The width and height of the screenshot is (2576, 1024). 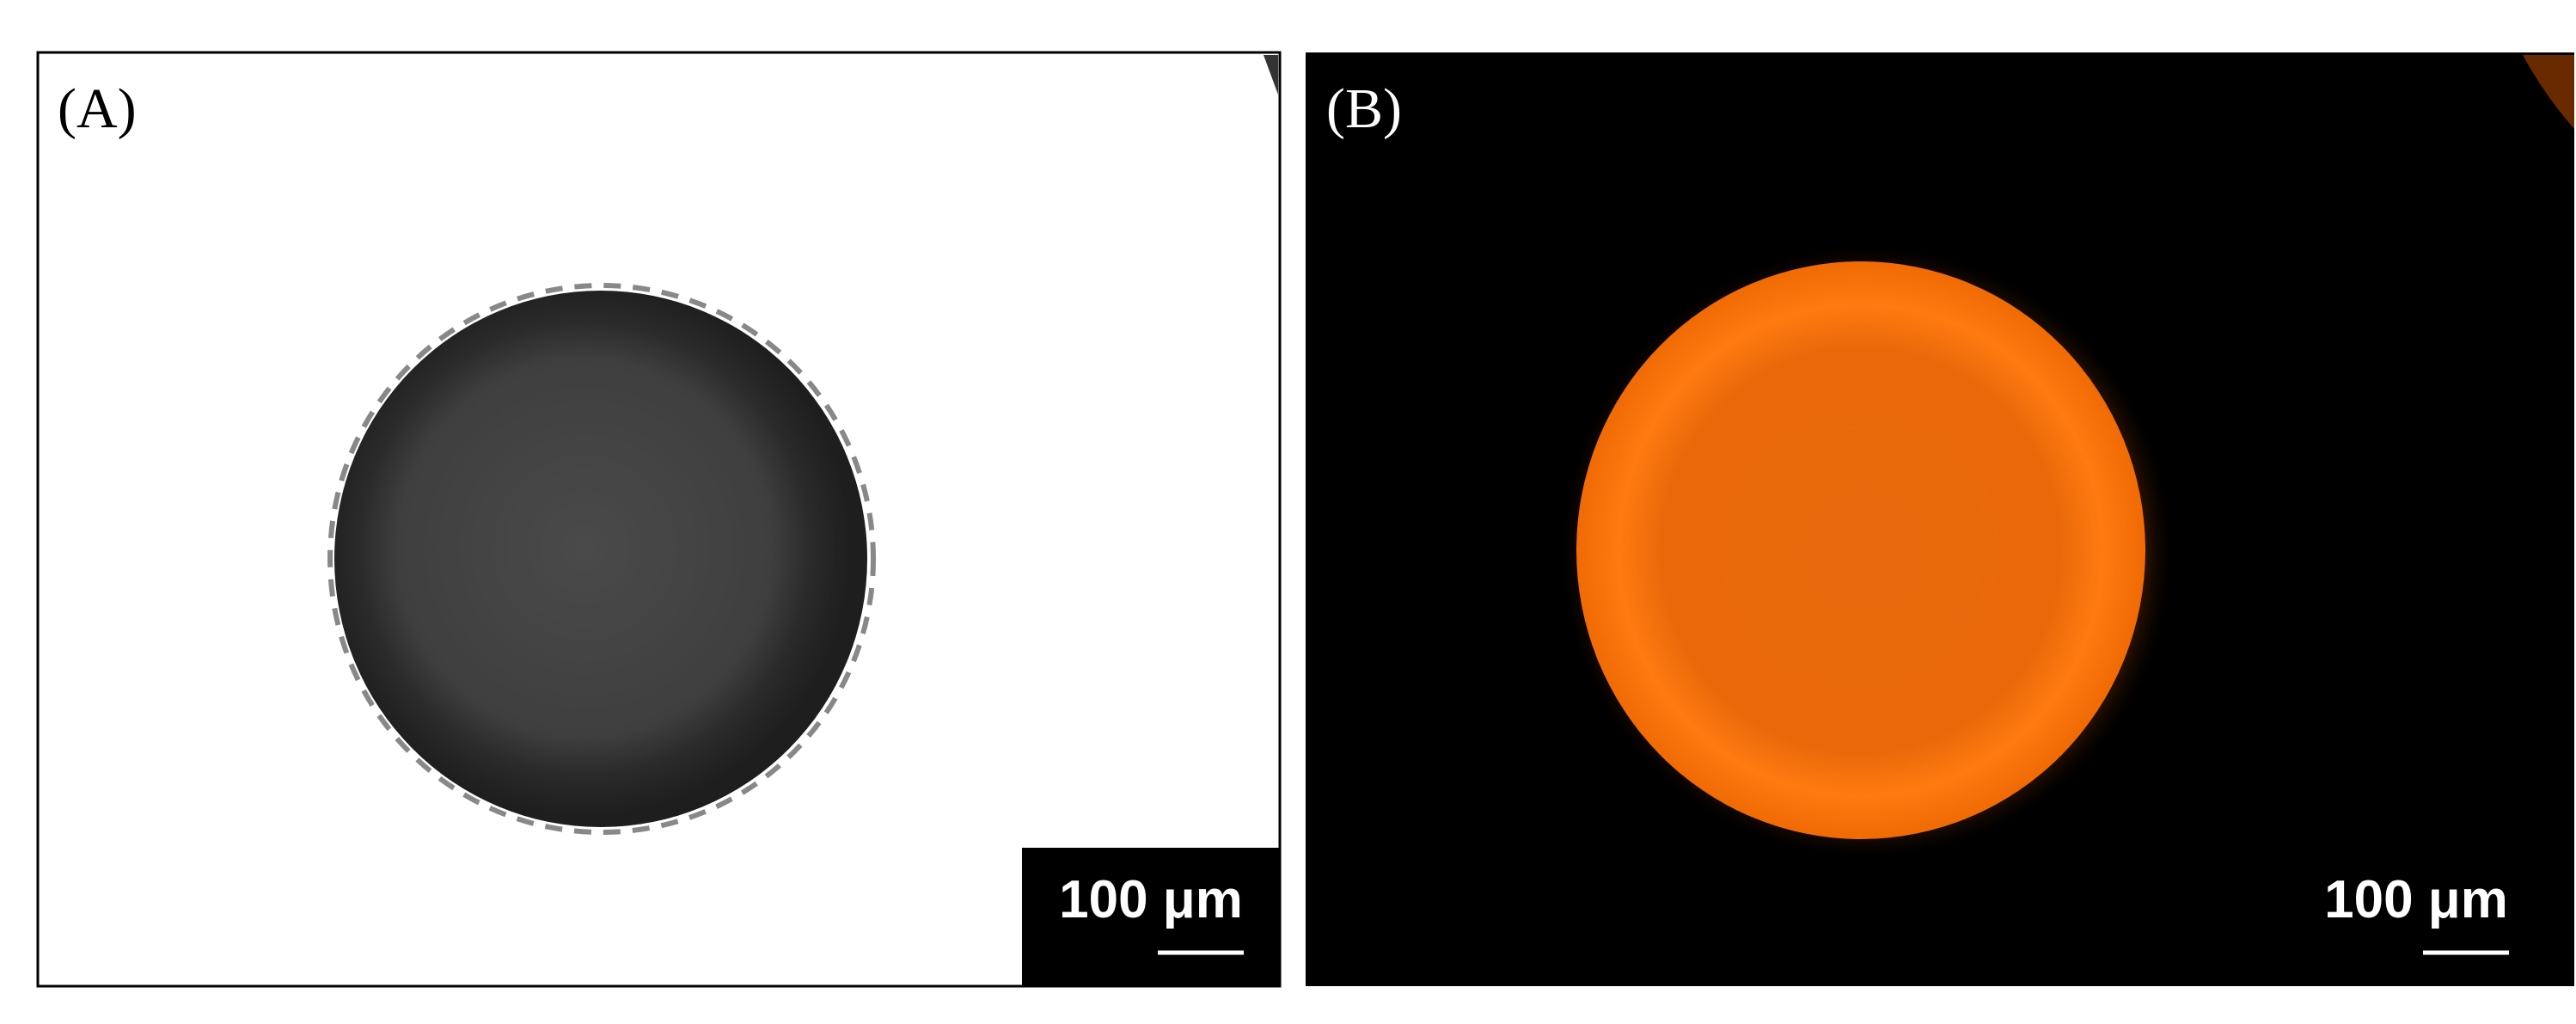 I want to click on scale-bar-box, so click(x=1151, y=917).